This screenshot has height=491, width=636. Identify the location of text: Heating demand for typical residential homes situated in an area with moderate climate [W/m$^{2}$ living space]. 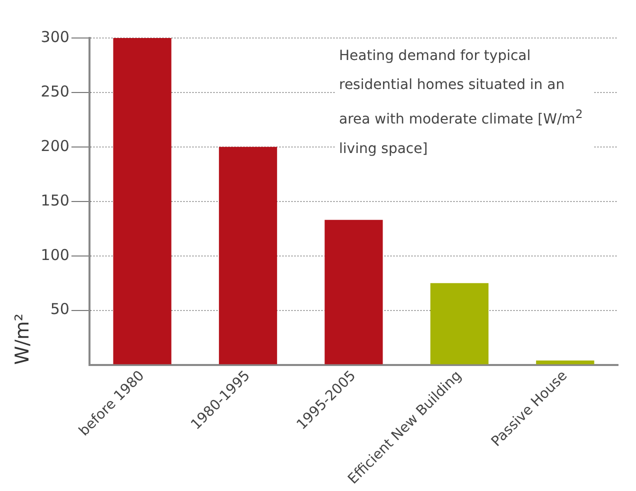
(461, 102).